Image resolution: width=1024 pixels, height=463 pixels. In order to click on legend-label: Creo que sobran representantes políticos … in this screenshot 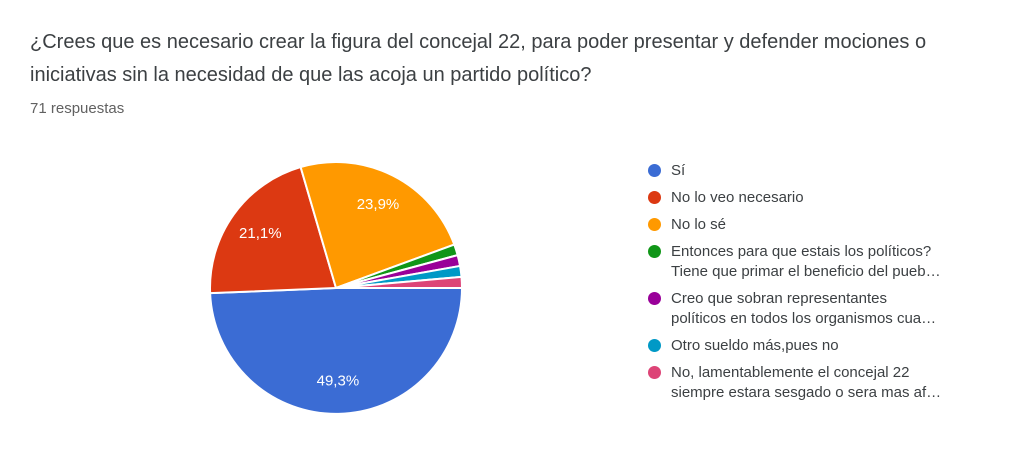, I will do `click(804, 308)`.